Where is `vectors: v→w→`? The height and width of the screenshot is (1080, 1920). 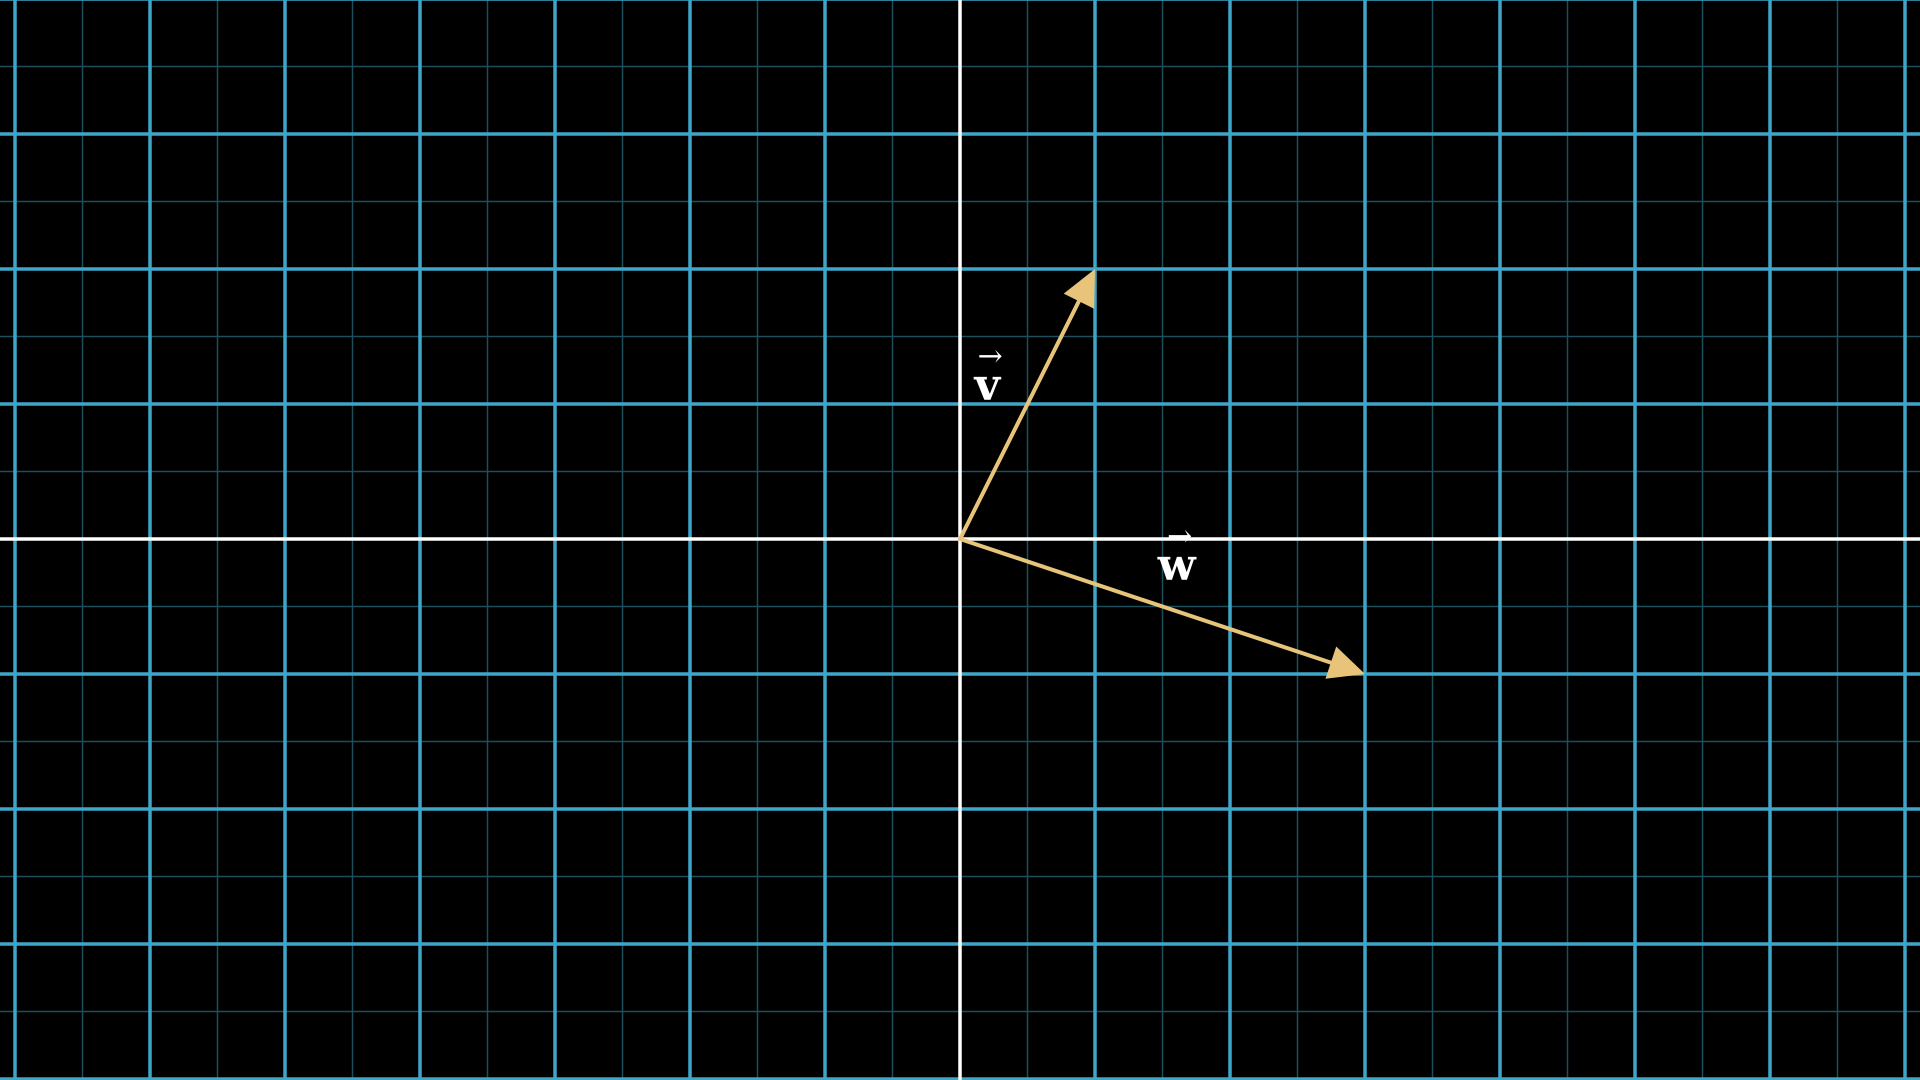
vectors: v→w→ is located at coordinates (1161, 474).